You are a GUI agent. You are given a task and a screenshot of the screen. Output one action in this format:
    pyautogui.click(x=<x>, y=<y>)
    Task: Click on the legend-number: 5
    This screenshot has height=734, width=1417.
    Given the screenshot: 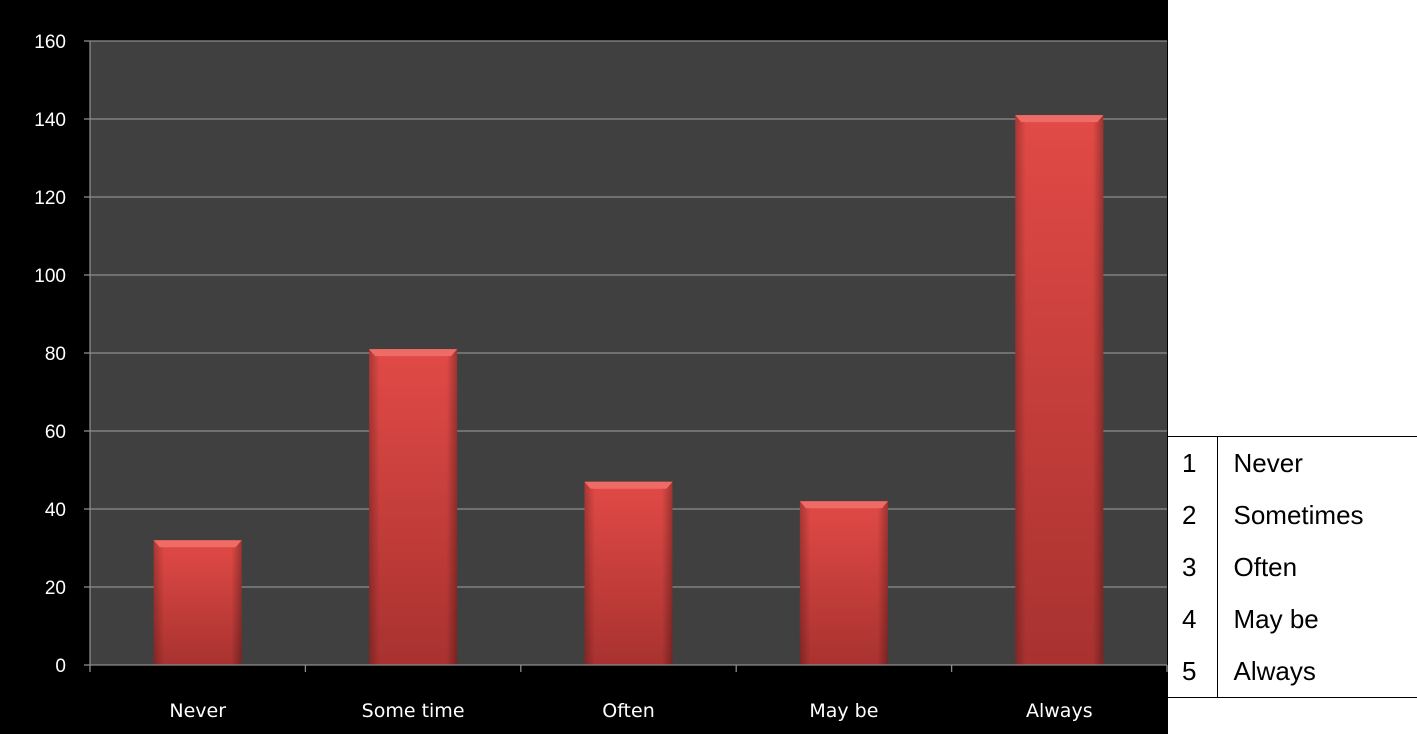 What is the action you would take?
    pyautogui.click(x=1193, y=671)
    